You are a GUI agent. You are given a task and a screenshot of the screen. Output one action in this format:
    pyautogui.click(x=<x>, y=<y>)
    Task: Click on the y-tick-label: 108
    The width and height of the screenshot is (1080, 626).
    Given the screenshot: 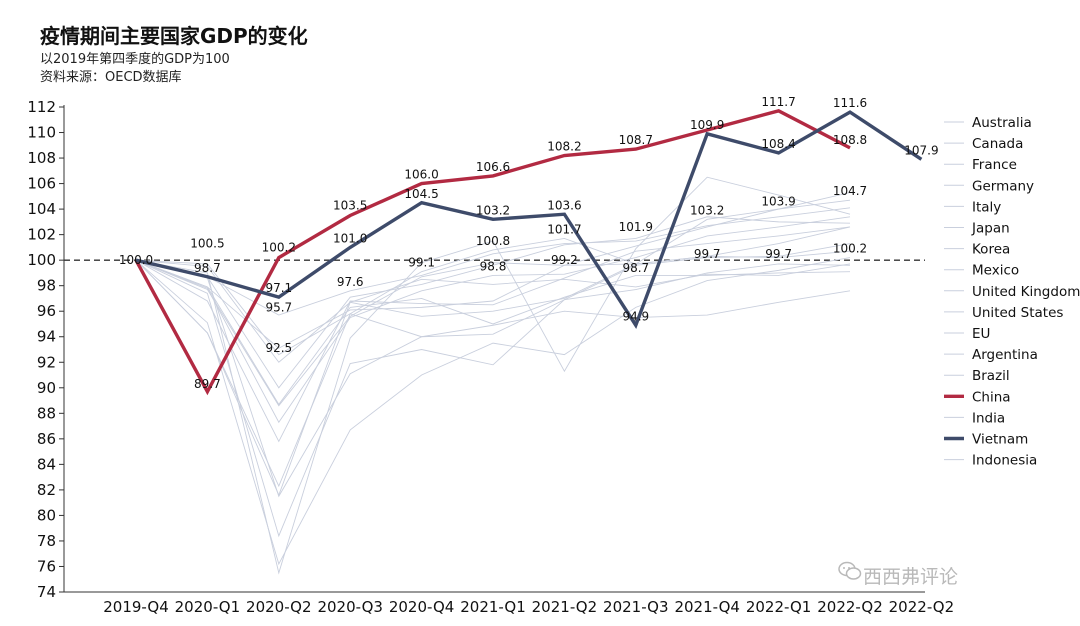 What is the action you would take?
    pyautogui.click(x=41, y=158)
    